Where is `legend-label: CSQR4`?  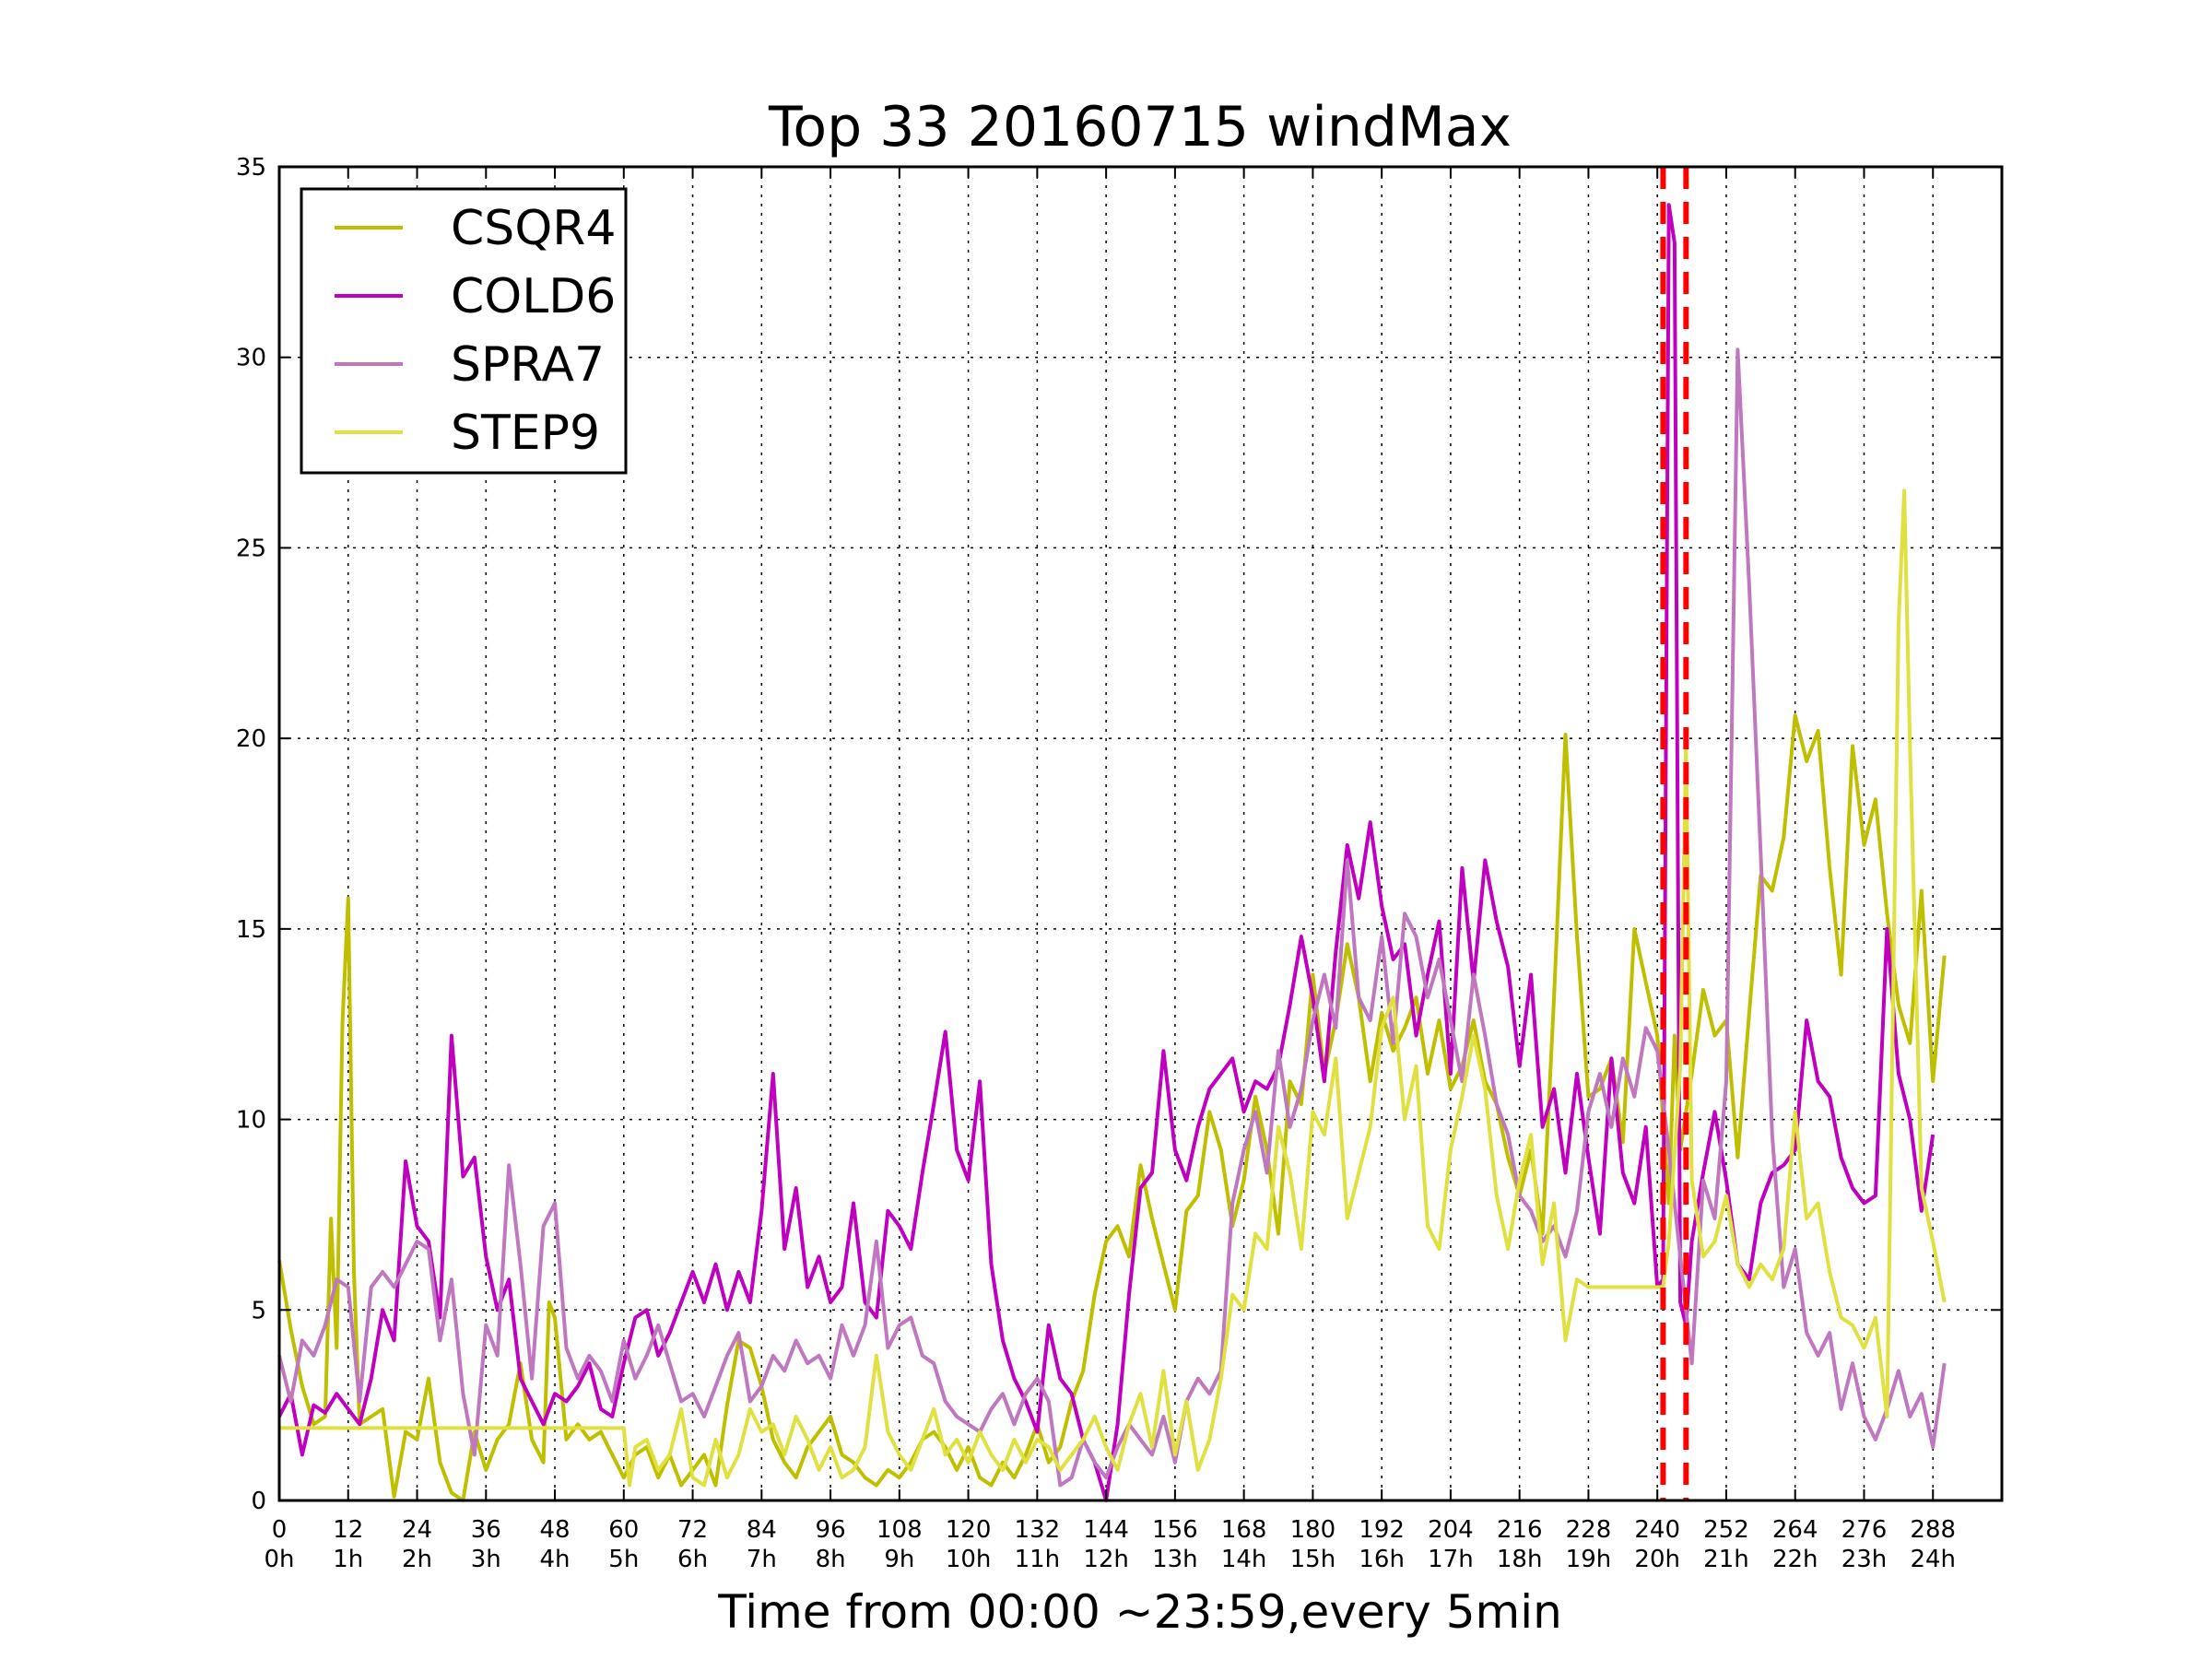
legend-label: CSQR4 is located at coordinates (533, 228).